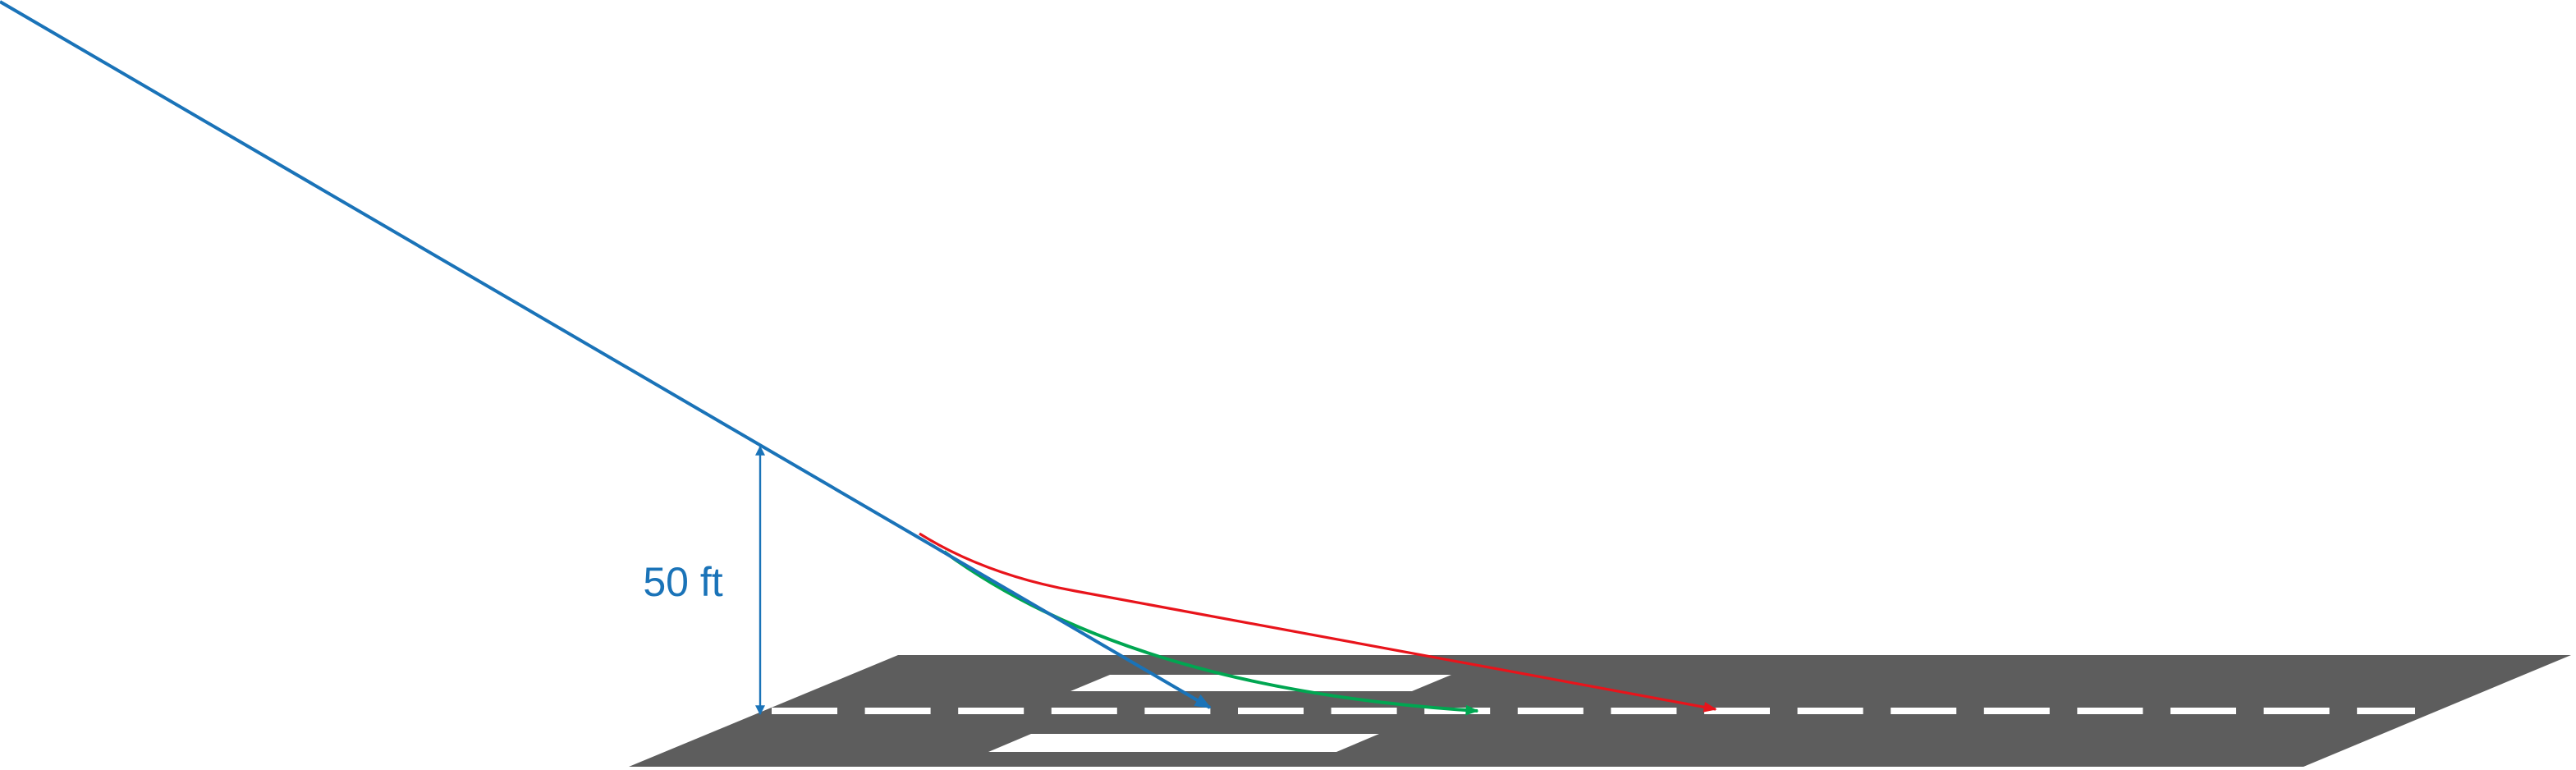 The width and height of the screenshot is (2576, 770). I want to click on height-label: 50 ft, so click(682, 582).